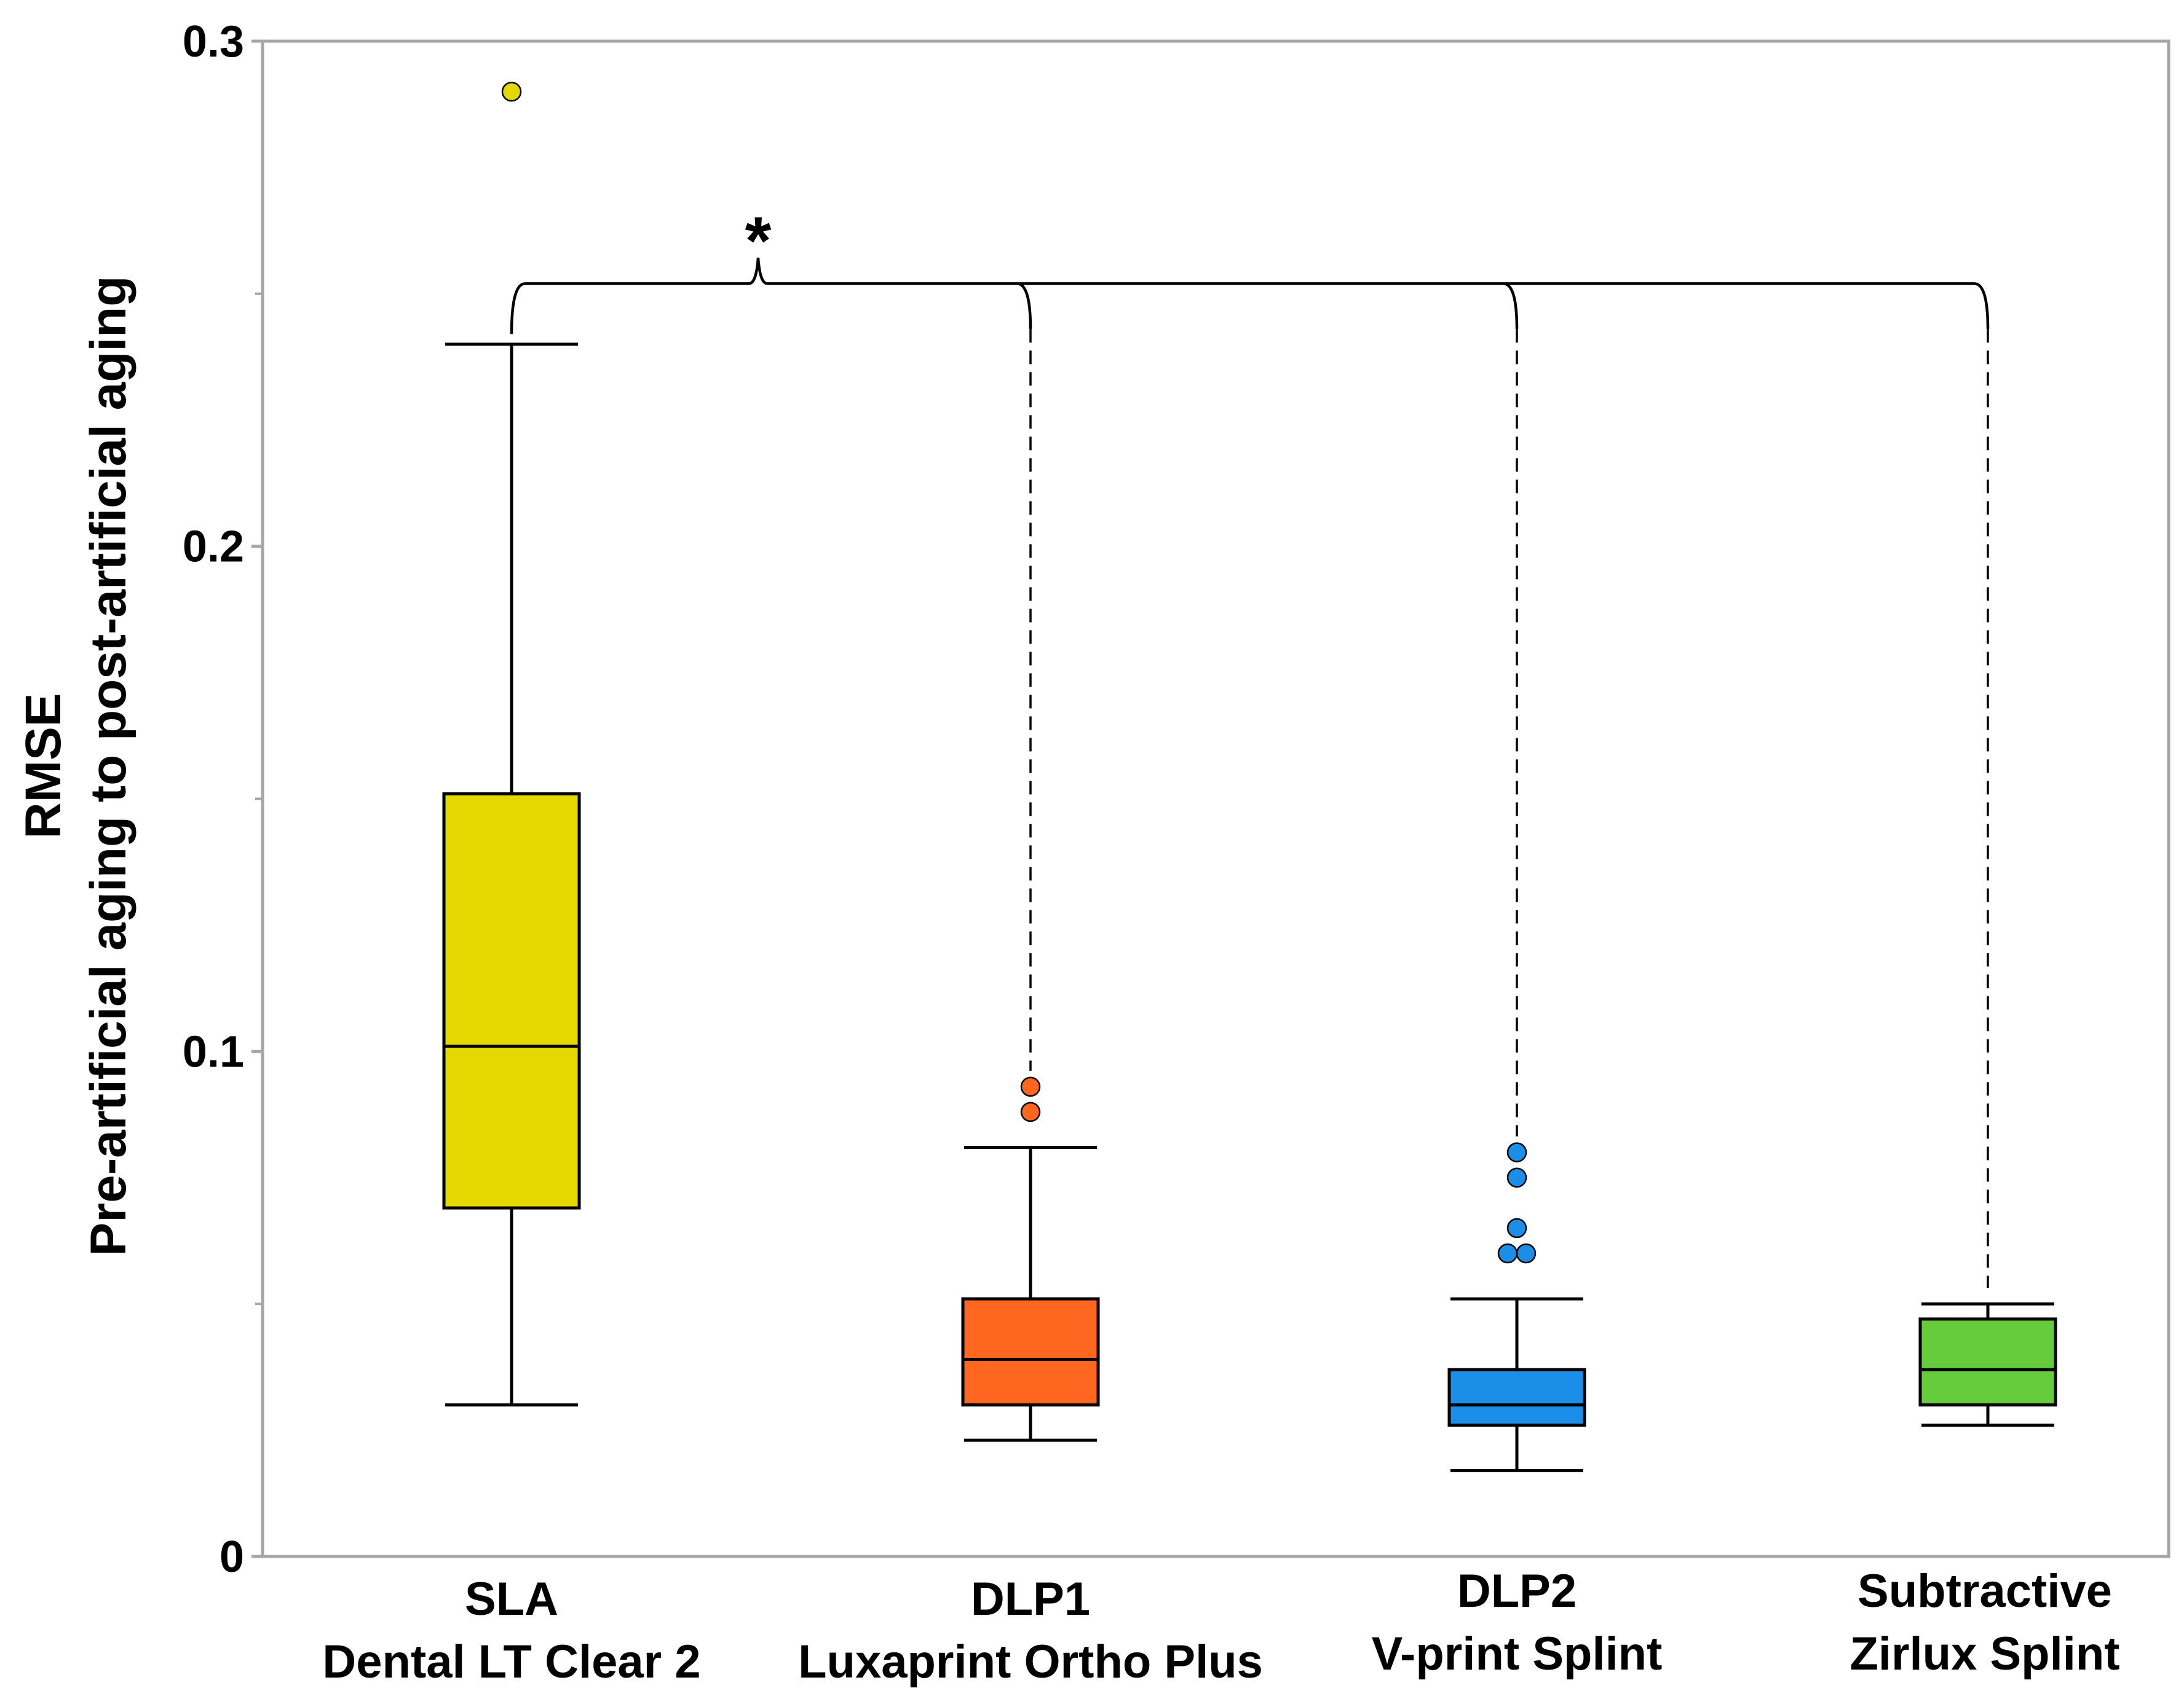 The height and width of the screenshot is (1688, 2184). What do you see at coordinates (511, 1631) in the screenshot?
I see `x-category-label: SLA Dental LT Clear 2` at bounding box center [511, 1631].